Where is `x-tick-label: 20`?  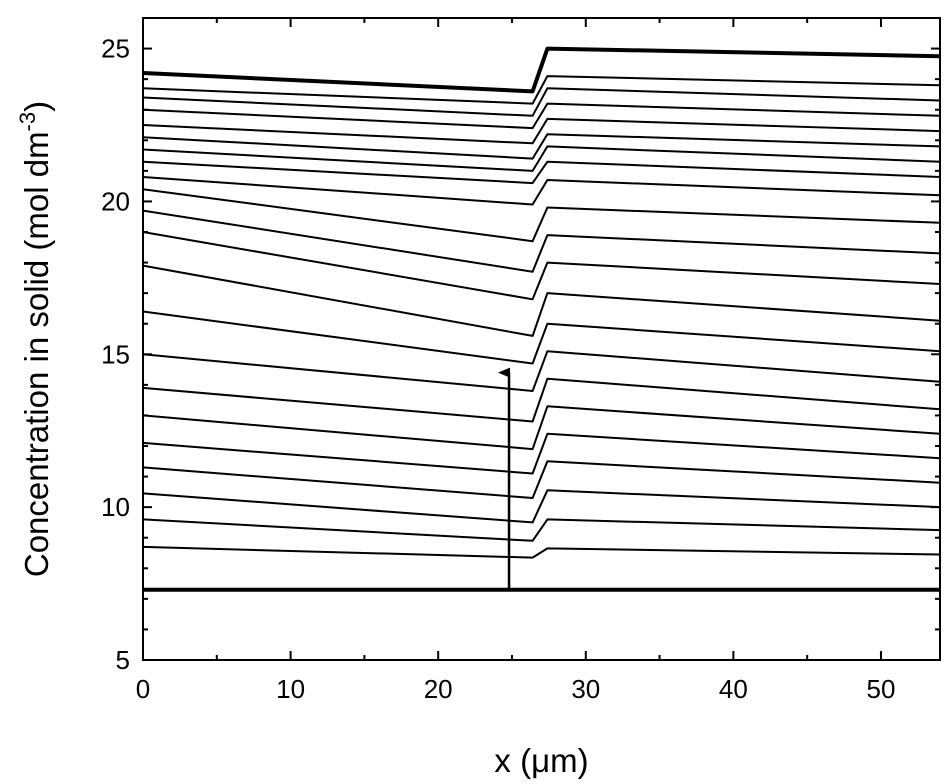
x-tick-label: 20 is located at coordinates (438, 689).